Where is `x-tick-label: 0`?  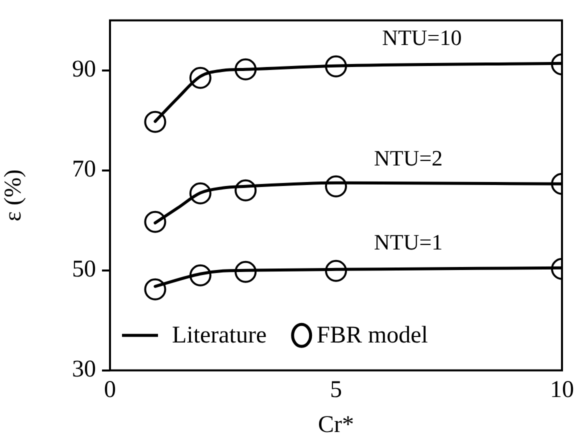
x-tick-label: 0 is located at coordinates (110, 390).